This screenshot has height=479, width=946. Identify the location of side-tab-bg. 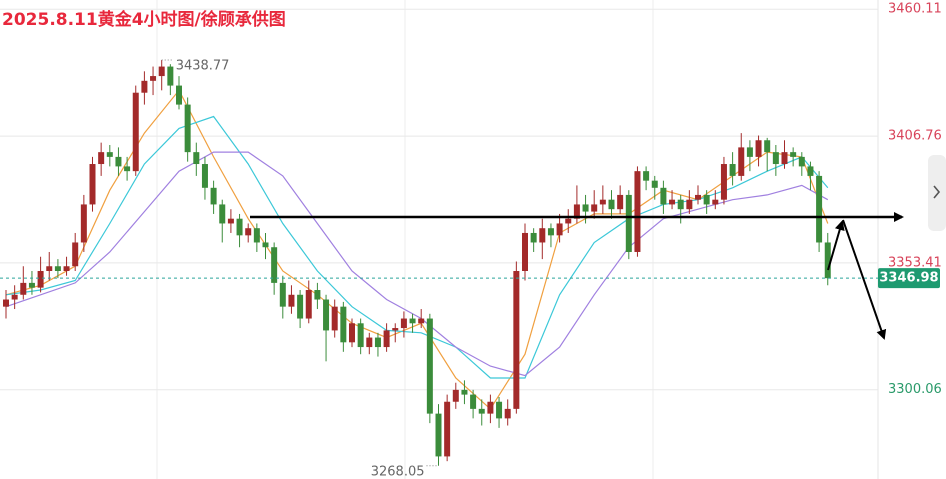
(937, 193).